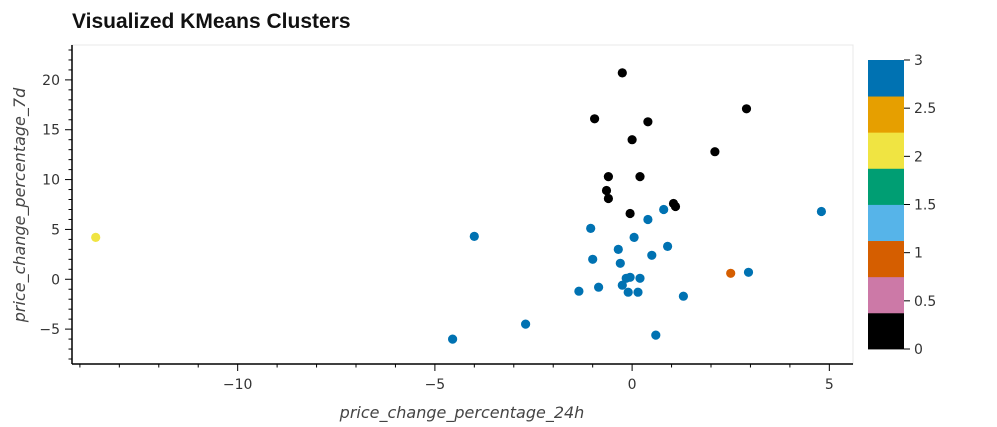  Describe the element at coordinates (435, 385) in the screenshot. I see `x-tick-label: −5` at that location.